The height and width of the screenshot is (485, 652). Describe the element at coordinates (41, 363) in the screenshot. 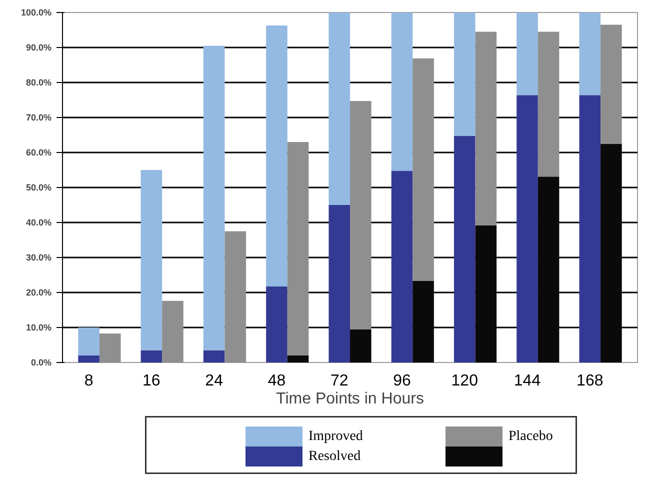

I see `y-tick-label: 0.0%` at that location.